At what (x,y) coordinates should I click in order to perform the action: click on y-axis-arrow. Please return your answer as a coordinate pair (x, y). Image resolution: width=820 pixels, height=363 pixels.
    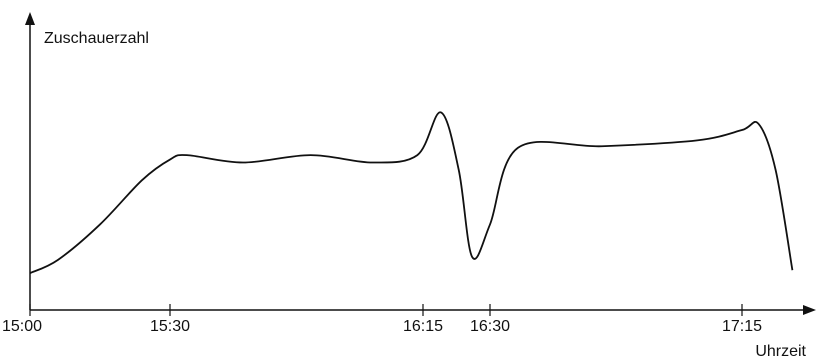
    Looking at the image, I should click on (30, 18).